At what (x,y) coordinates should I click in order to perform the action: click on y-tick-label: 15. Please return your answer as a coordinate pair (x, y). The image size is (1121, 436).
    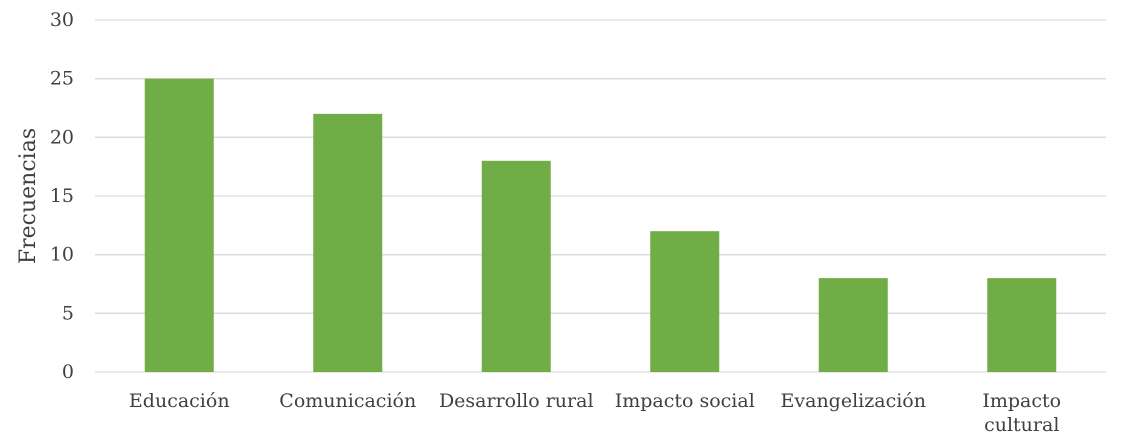
    Looking at the image, I should click on (62, 196).